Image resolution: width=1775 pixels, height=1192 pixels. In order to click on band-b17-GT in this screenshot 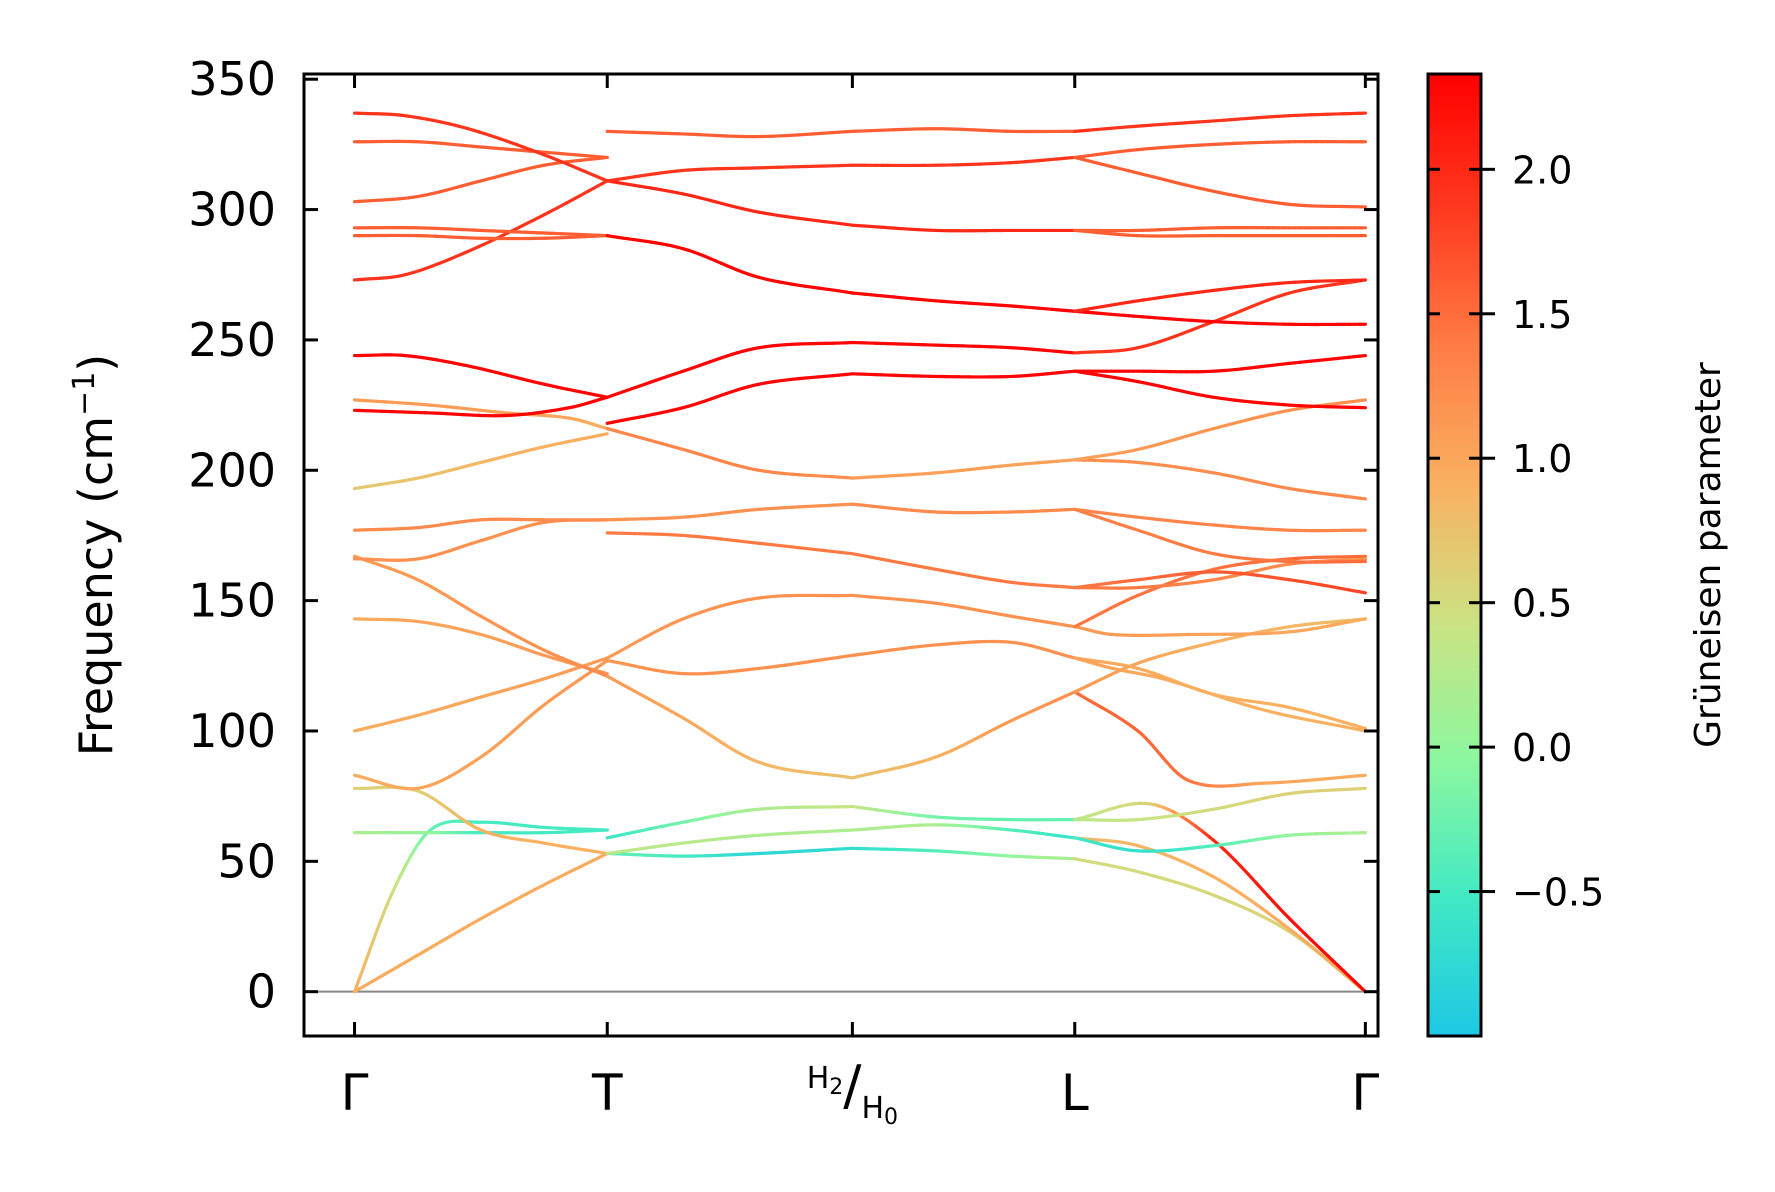, I will do `click(480, 232)`.